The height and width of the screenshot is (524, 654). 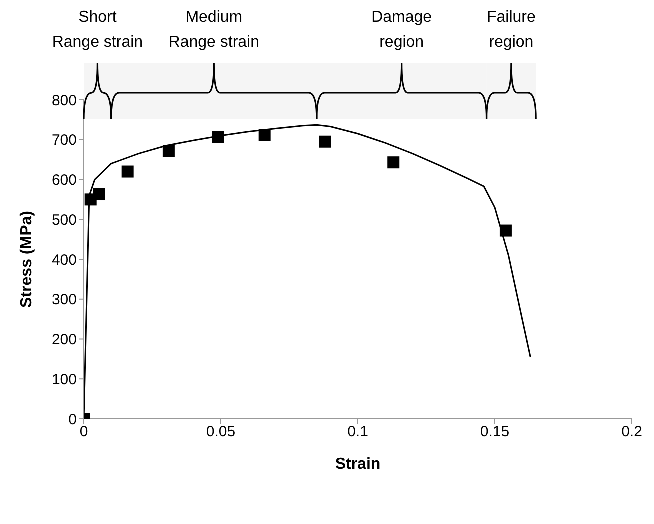 What do you see at coordinates (632, 432) in the screenshot?
I see `x-tick-label: 0.2` at bounding box center [632, 432].